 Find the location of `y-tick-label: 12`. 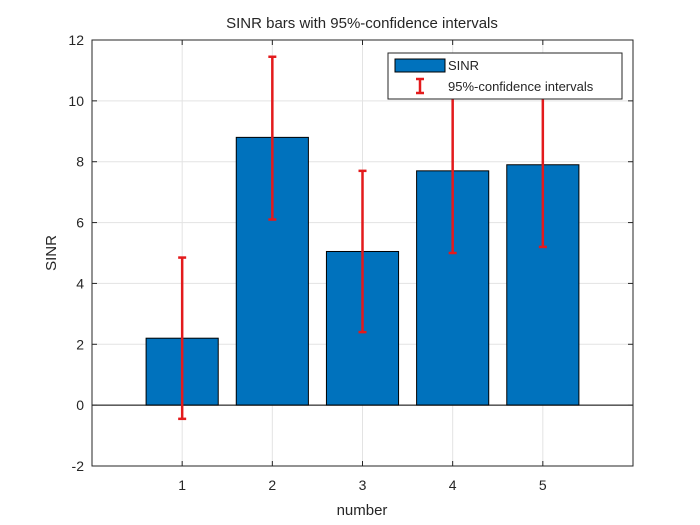

y-tick-label: 12 is located at coordinates (76, 40).